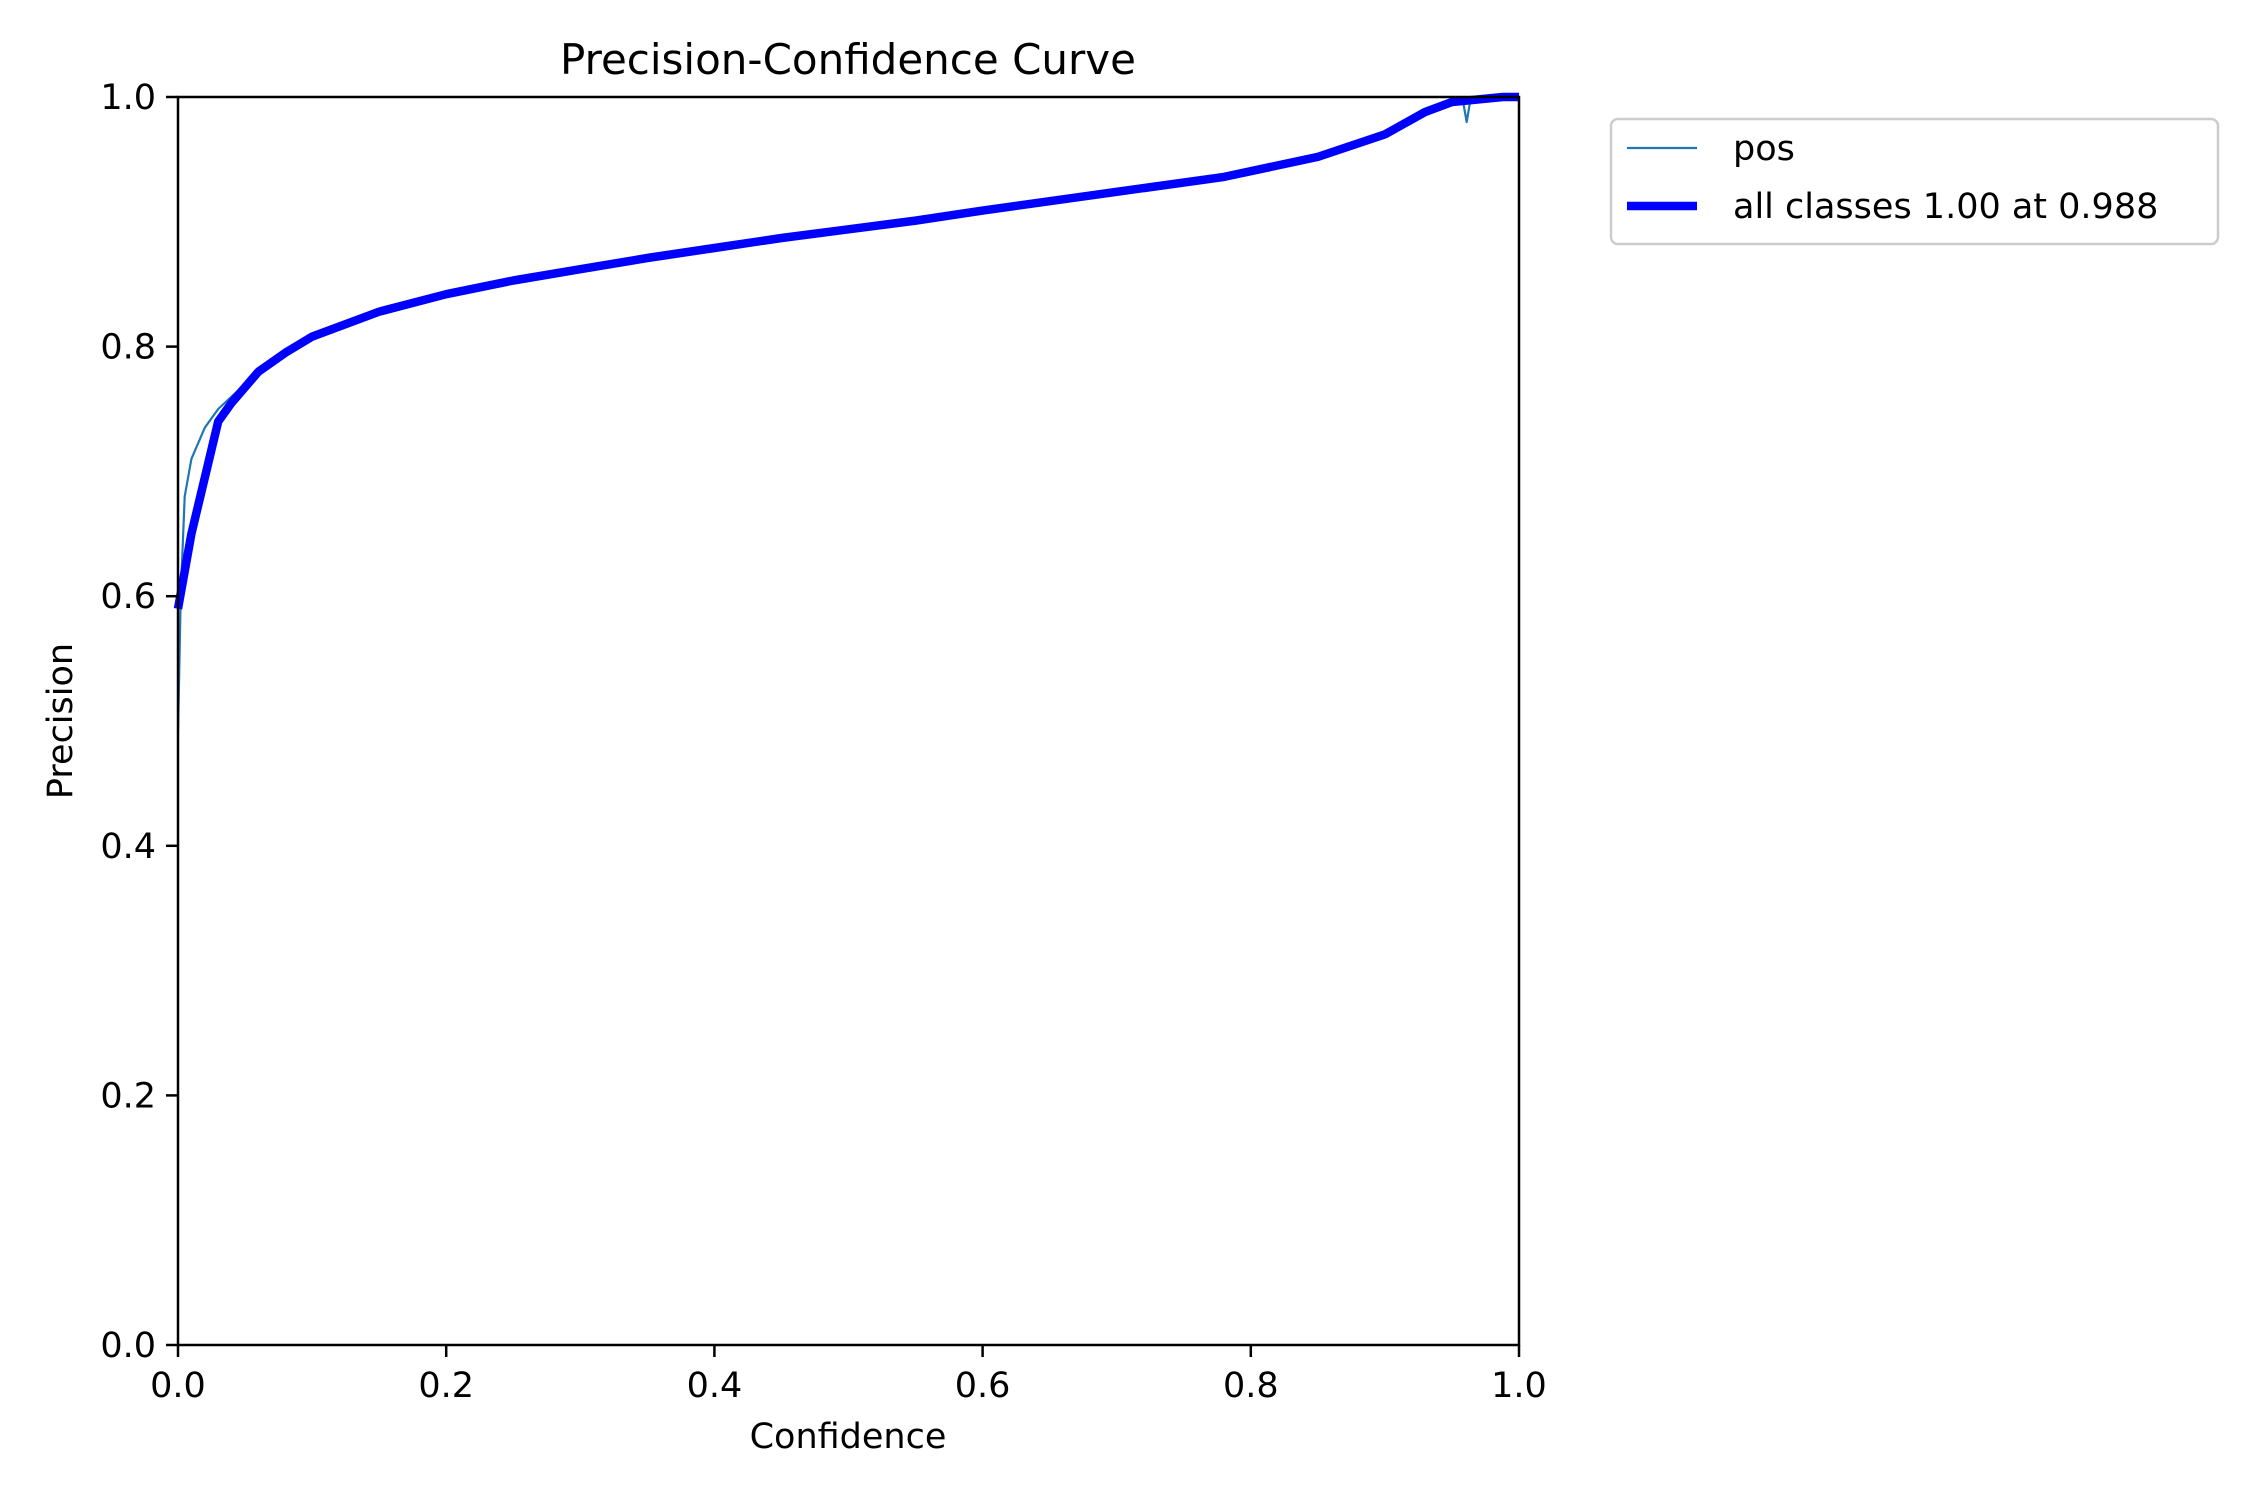 This screenshot has height=1500, width=2250. Describe the element at coordinates (848, 1437) in the screenshot. I see `x-axis-label: Confidence` at that location.